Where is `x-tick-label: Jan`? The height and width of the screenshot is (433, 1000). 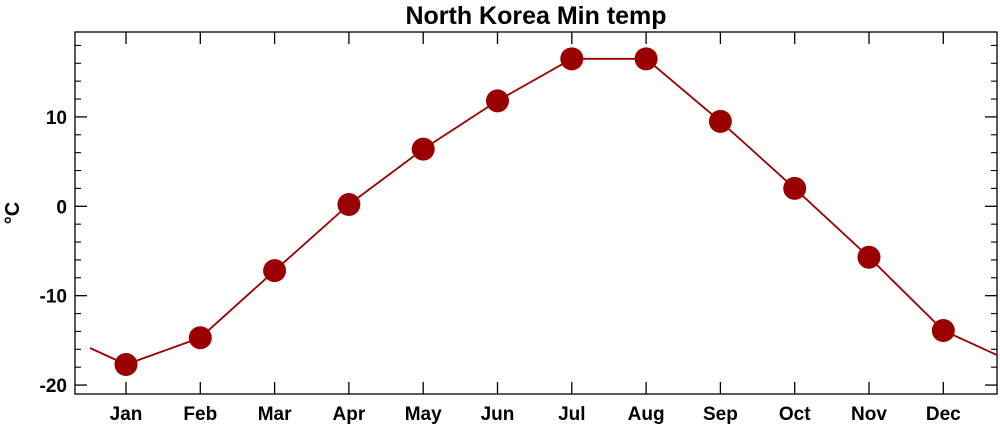
x-tick-label: Jan is located at coordinates (126, 414).